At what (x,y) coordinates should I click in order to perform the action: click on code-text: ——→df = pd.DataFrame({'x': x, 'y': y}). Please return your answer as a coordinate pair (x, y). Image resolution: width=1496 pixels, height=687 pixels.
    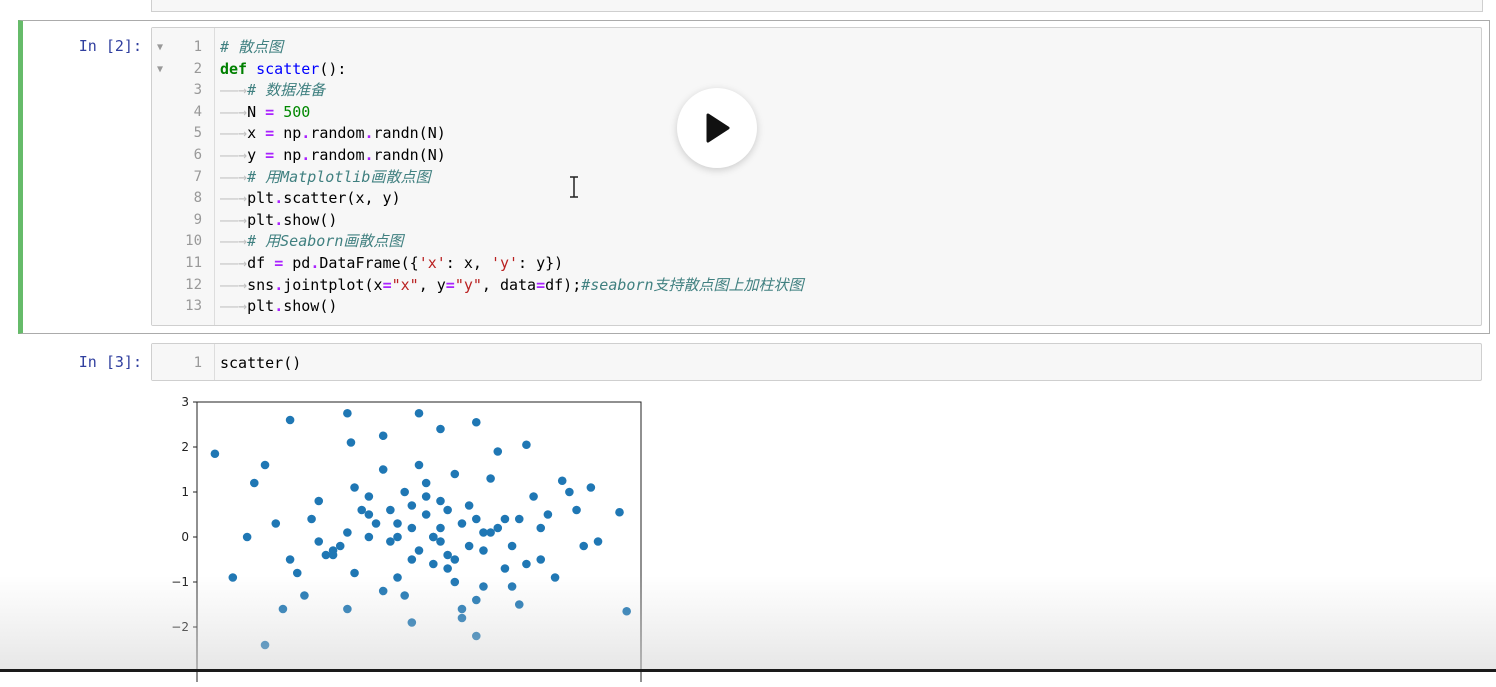
    Looking at the image, I should click on (391, 264).